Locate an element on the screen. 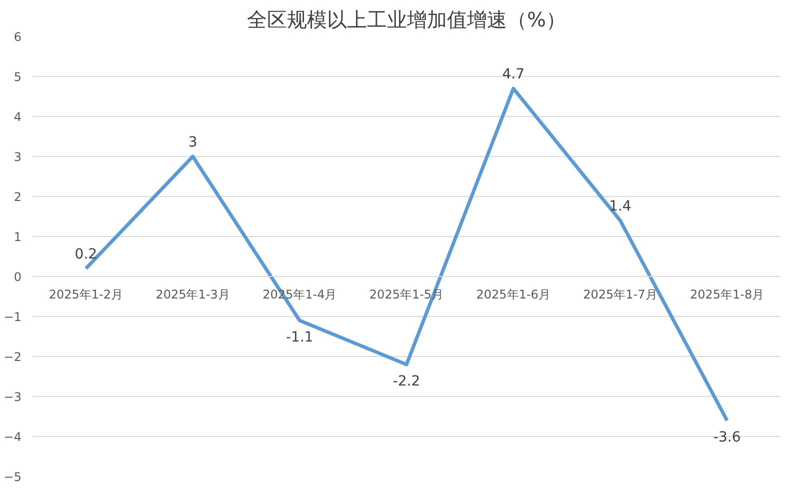 The image size is (800, 496). y-tick-label: −3 is located at coordinates (13, 397).